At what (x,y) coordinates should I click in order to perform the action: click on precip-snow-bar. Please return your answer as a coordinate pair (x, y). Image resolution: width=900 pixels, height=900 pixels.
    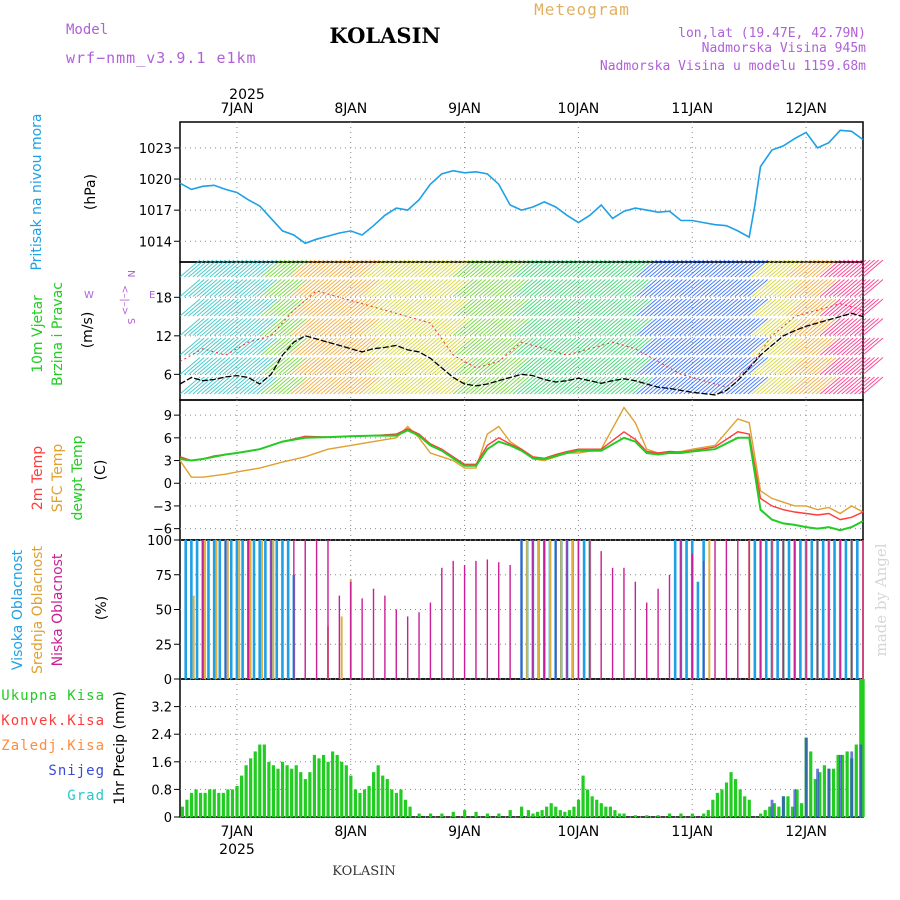
    Looking at the image, I should click on (840, 785).